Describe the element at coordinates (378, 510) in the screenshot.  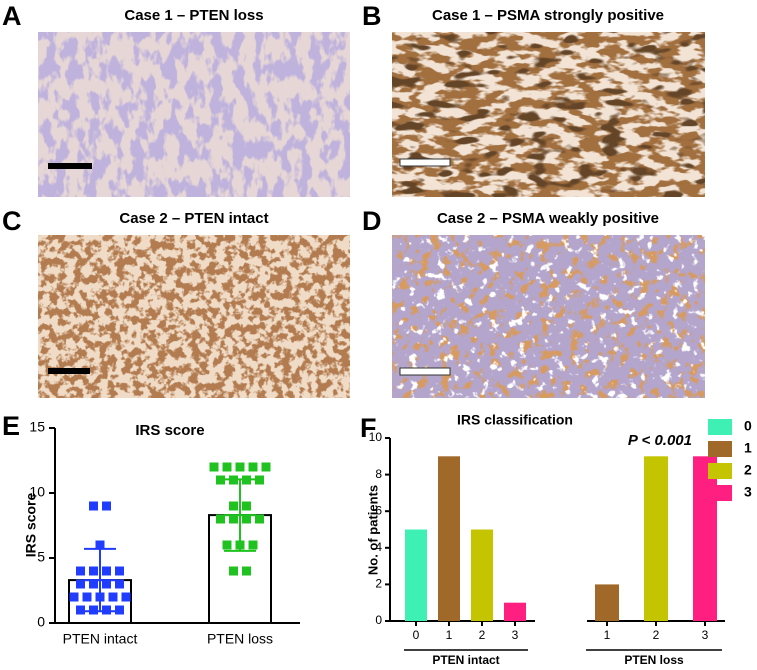
I see `y-tick-label: 6` at that location.